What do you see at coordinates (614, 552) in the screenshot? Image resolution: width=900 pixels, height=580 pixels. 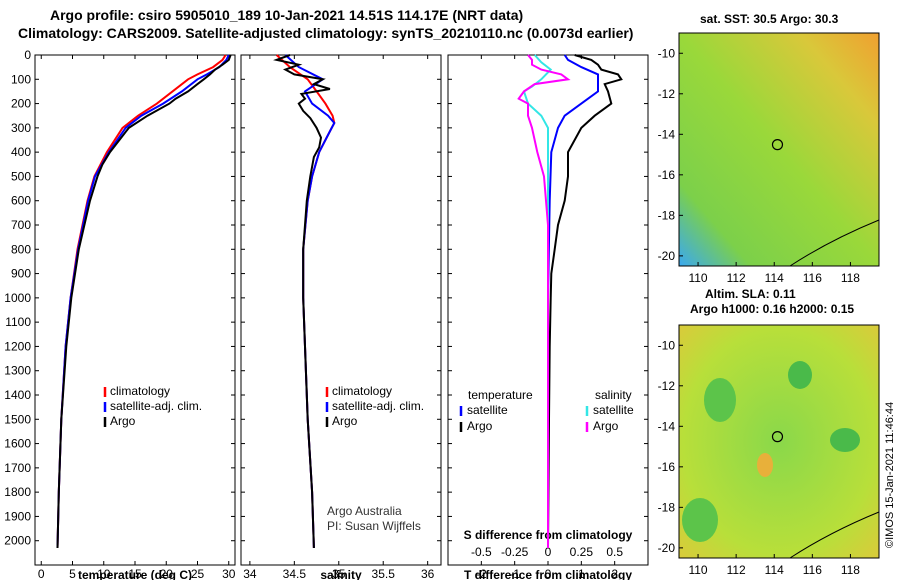 I see `top-x-tick-label: 0.5` at bounding box center [614, 552].